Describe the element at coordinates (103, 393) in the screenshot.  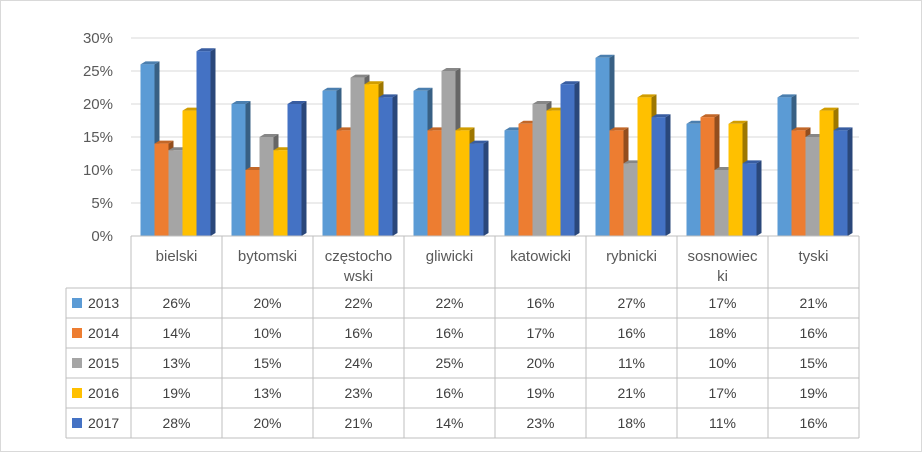
I see `legend-series-name: 2016` at that location.